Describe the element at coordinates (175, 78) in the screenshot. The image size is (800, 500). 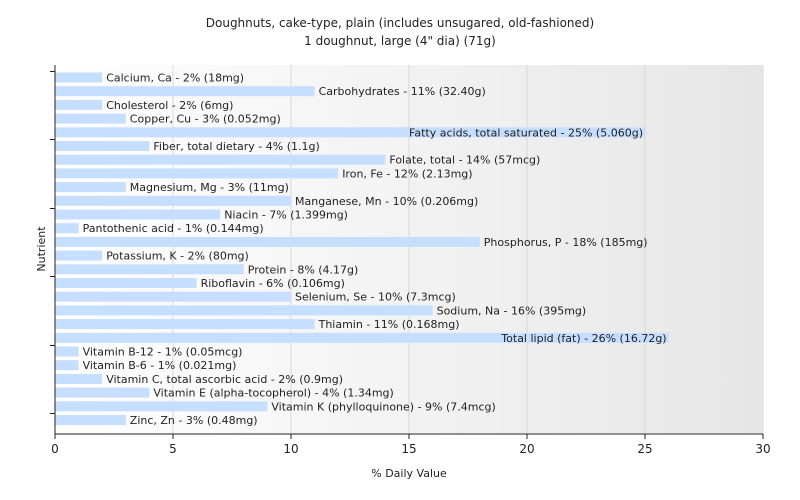
I see `bar-label: Calcium, Ca - 2% (18mg)` at that location.